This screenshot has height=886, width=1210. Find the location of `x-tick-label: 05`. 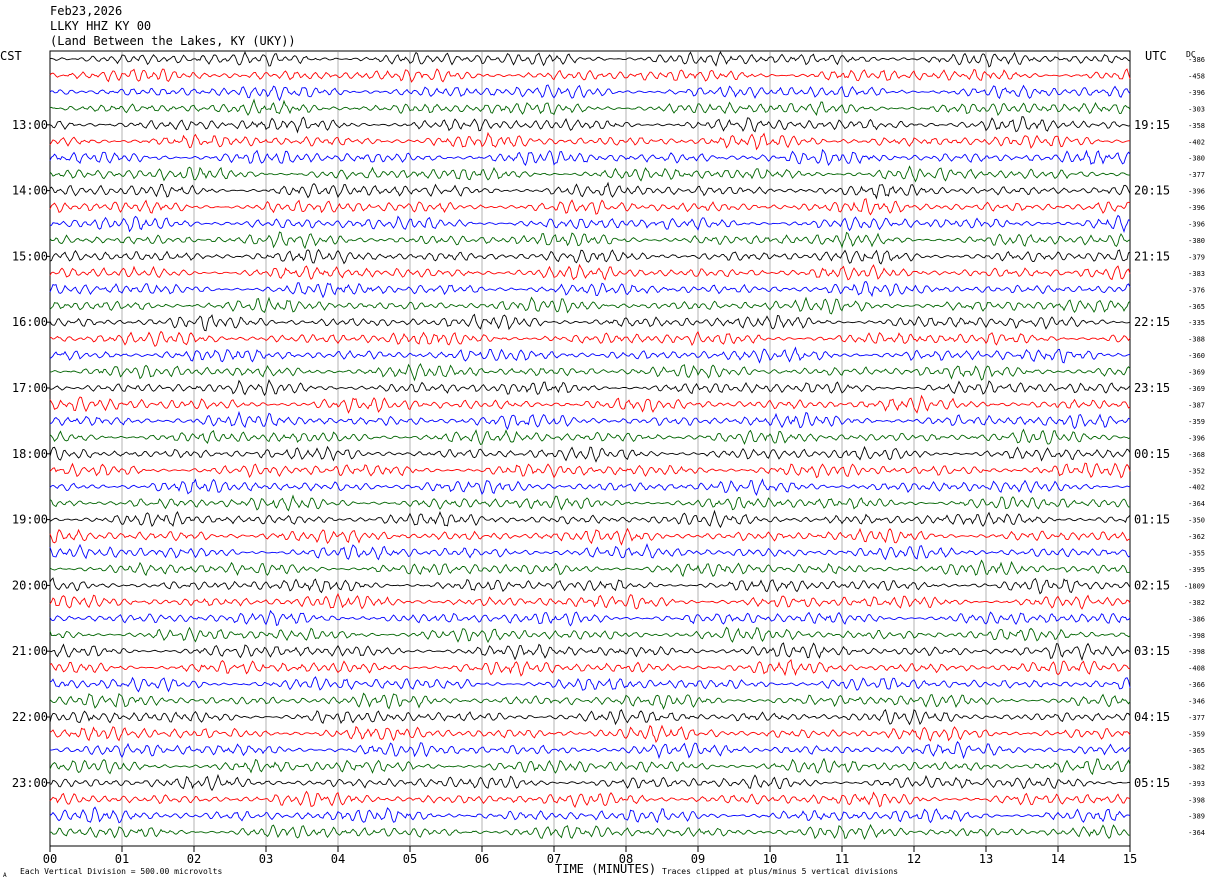

x-tick-label: 05 is located at coordinates (410, 859).